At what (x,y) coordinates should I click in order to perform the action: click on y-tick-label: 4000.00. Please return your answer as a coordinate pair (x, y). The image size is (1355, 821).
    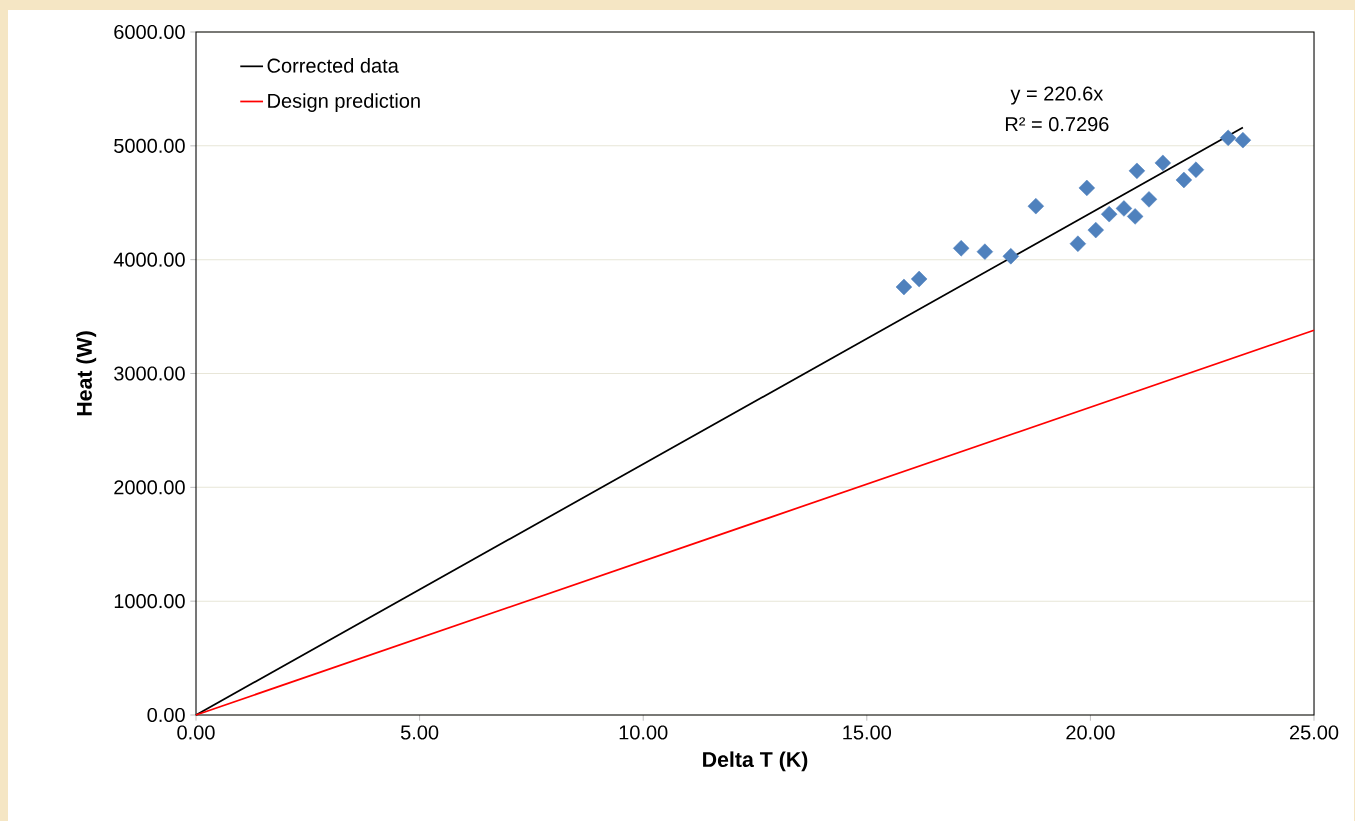
    Looking at the image, I should click on (149, 259).